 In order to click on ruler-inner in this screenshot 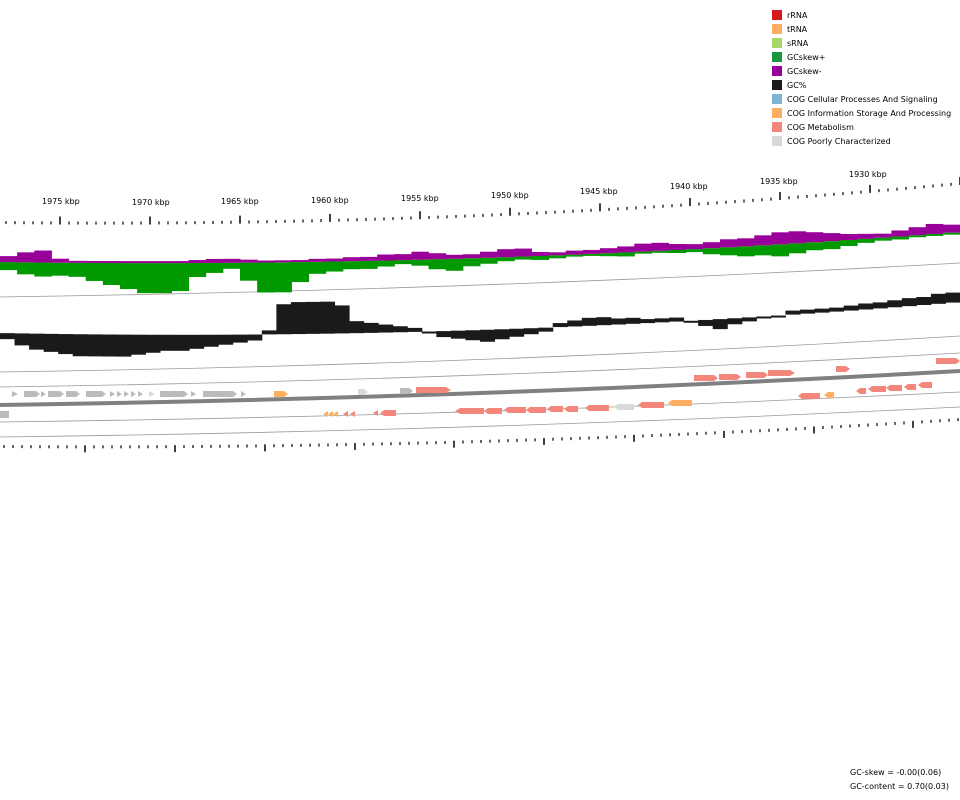, I will do `click(481, 435)`.